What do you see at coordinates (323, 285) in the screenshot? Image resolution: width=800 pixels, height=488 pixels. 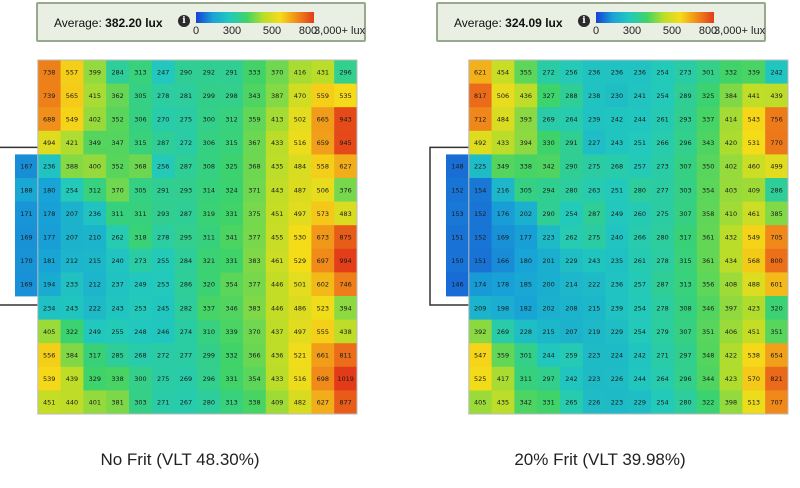 I see `heatmap-cell-value: 602` at bounding box center [323, 285].